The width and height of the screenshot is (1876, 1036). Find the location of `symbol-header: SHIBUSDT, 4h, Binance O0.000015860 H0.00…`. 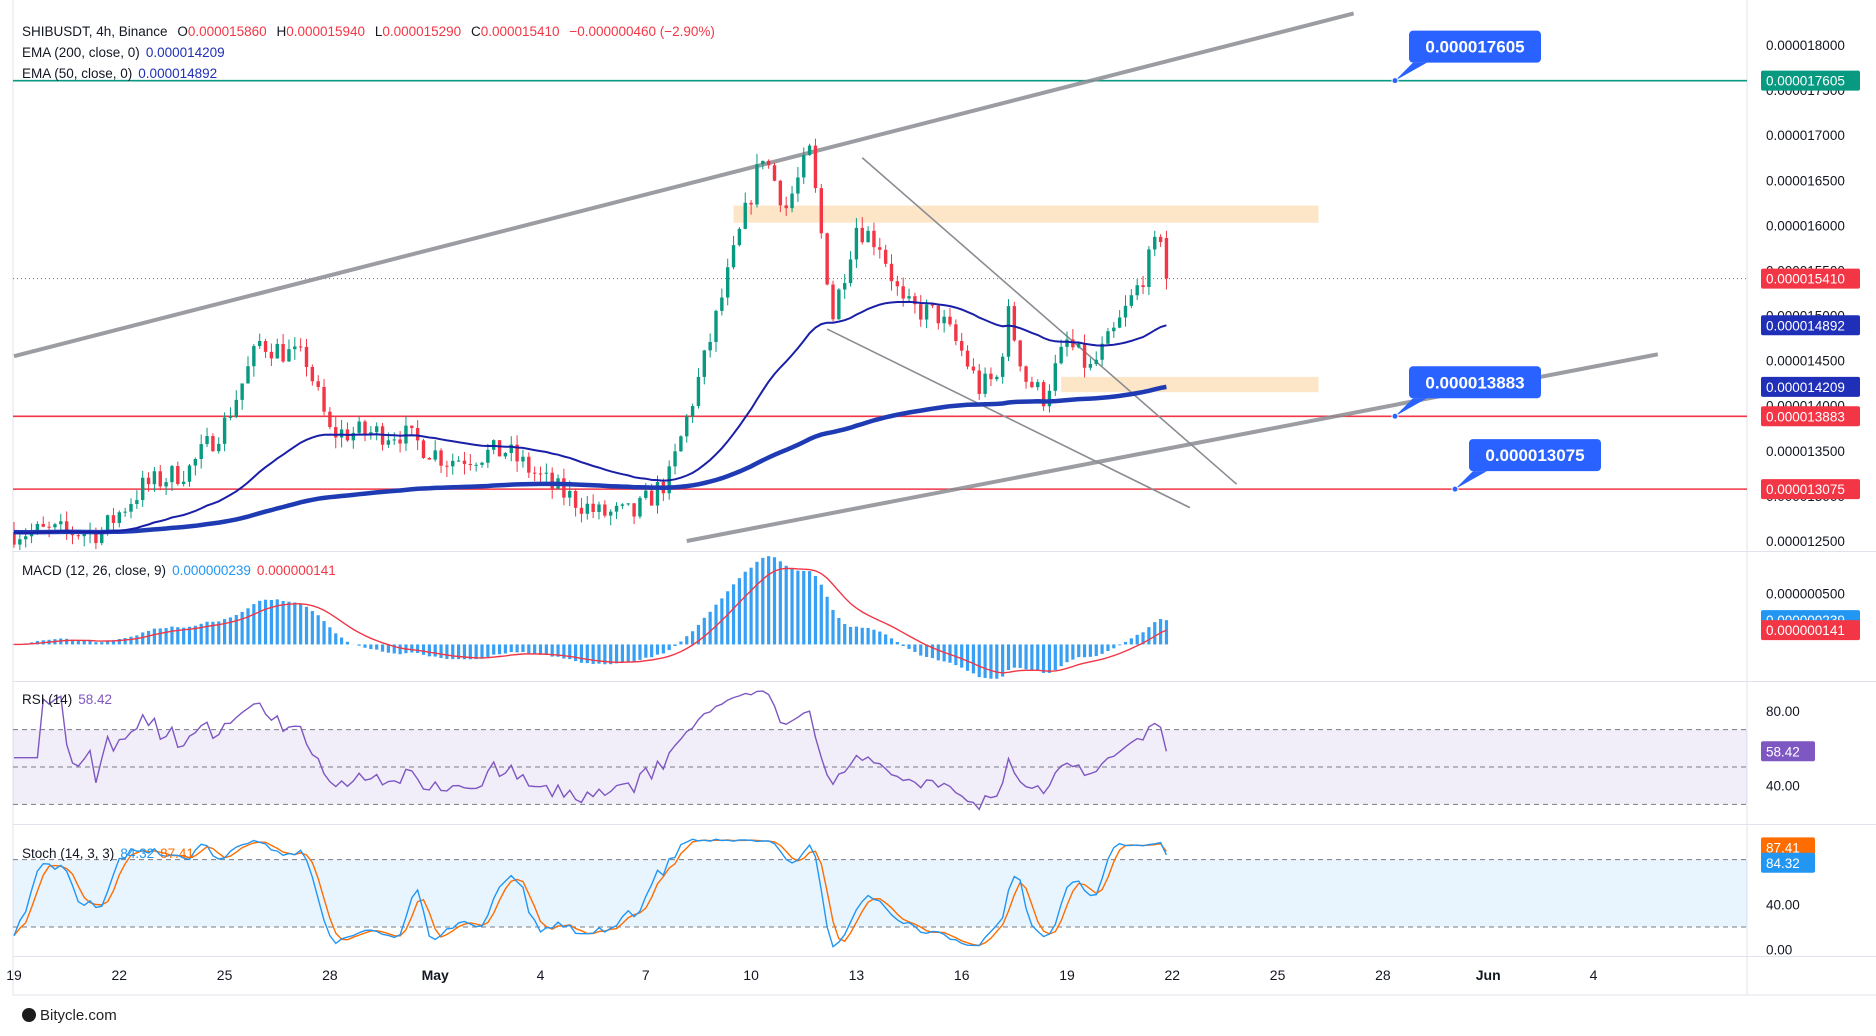

symbol-header: SHIBUSDT, 4h, Binance O0.000015860 H0.00… is located at coordinates (371, 31).